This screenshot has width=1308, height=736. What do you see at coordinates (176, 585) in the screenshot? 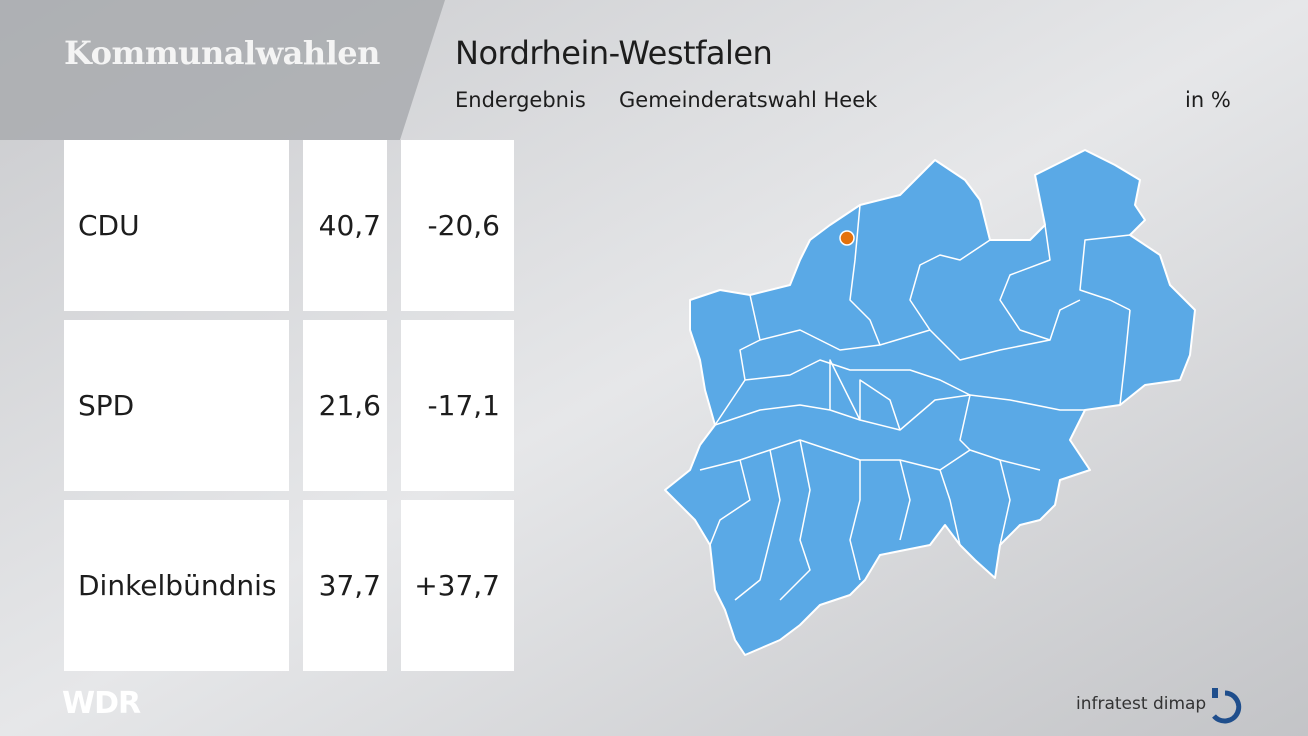
I see `cell-party: Dinkelbündnis` at bounding box center [176, 585].